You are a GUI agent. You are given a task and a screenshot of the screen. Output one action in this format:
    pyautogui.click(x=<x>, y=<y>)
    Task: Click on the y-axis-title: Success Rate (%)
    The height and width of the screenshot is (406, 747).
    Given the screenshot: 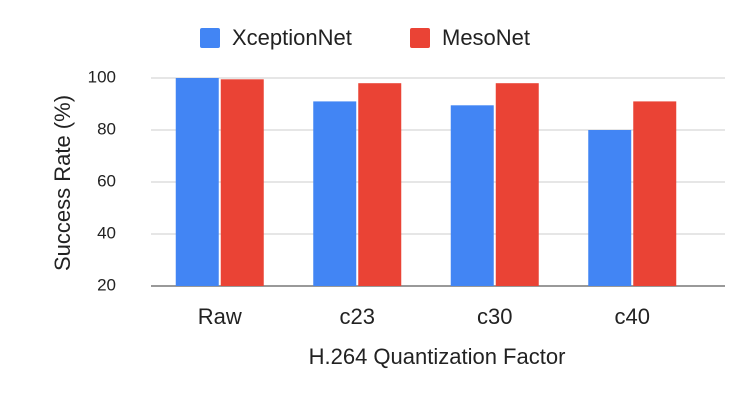 What is the action you would take?
    pyautogui.click(x=62, y=183)
    